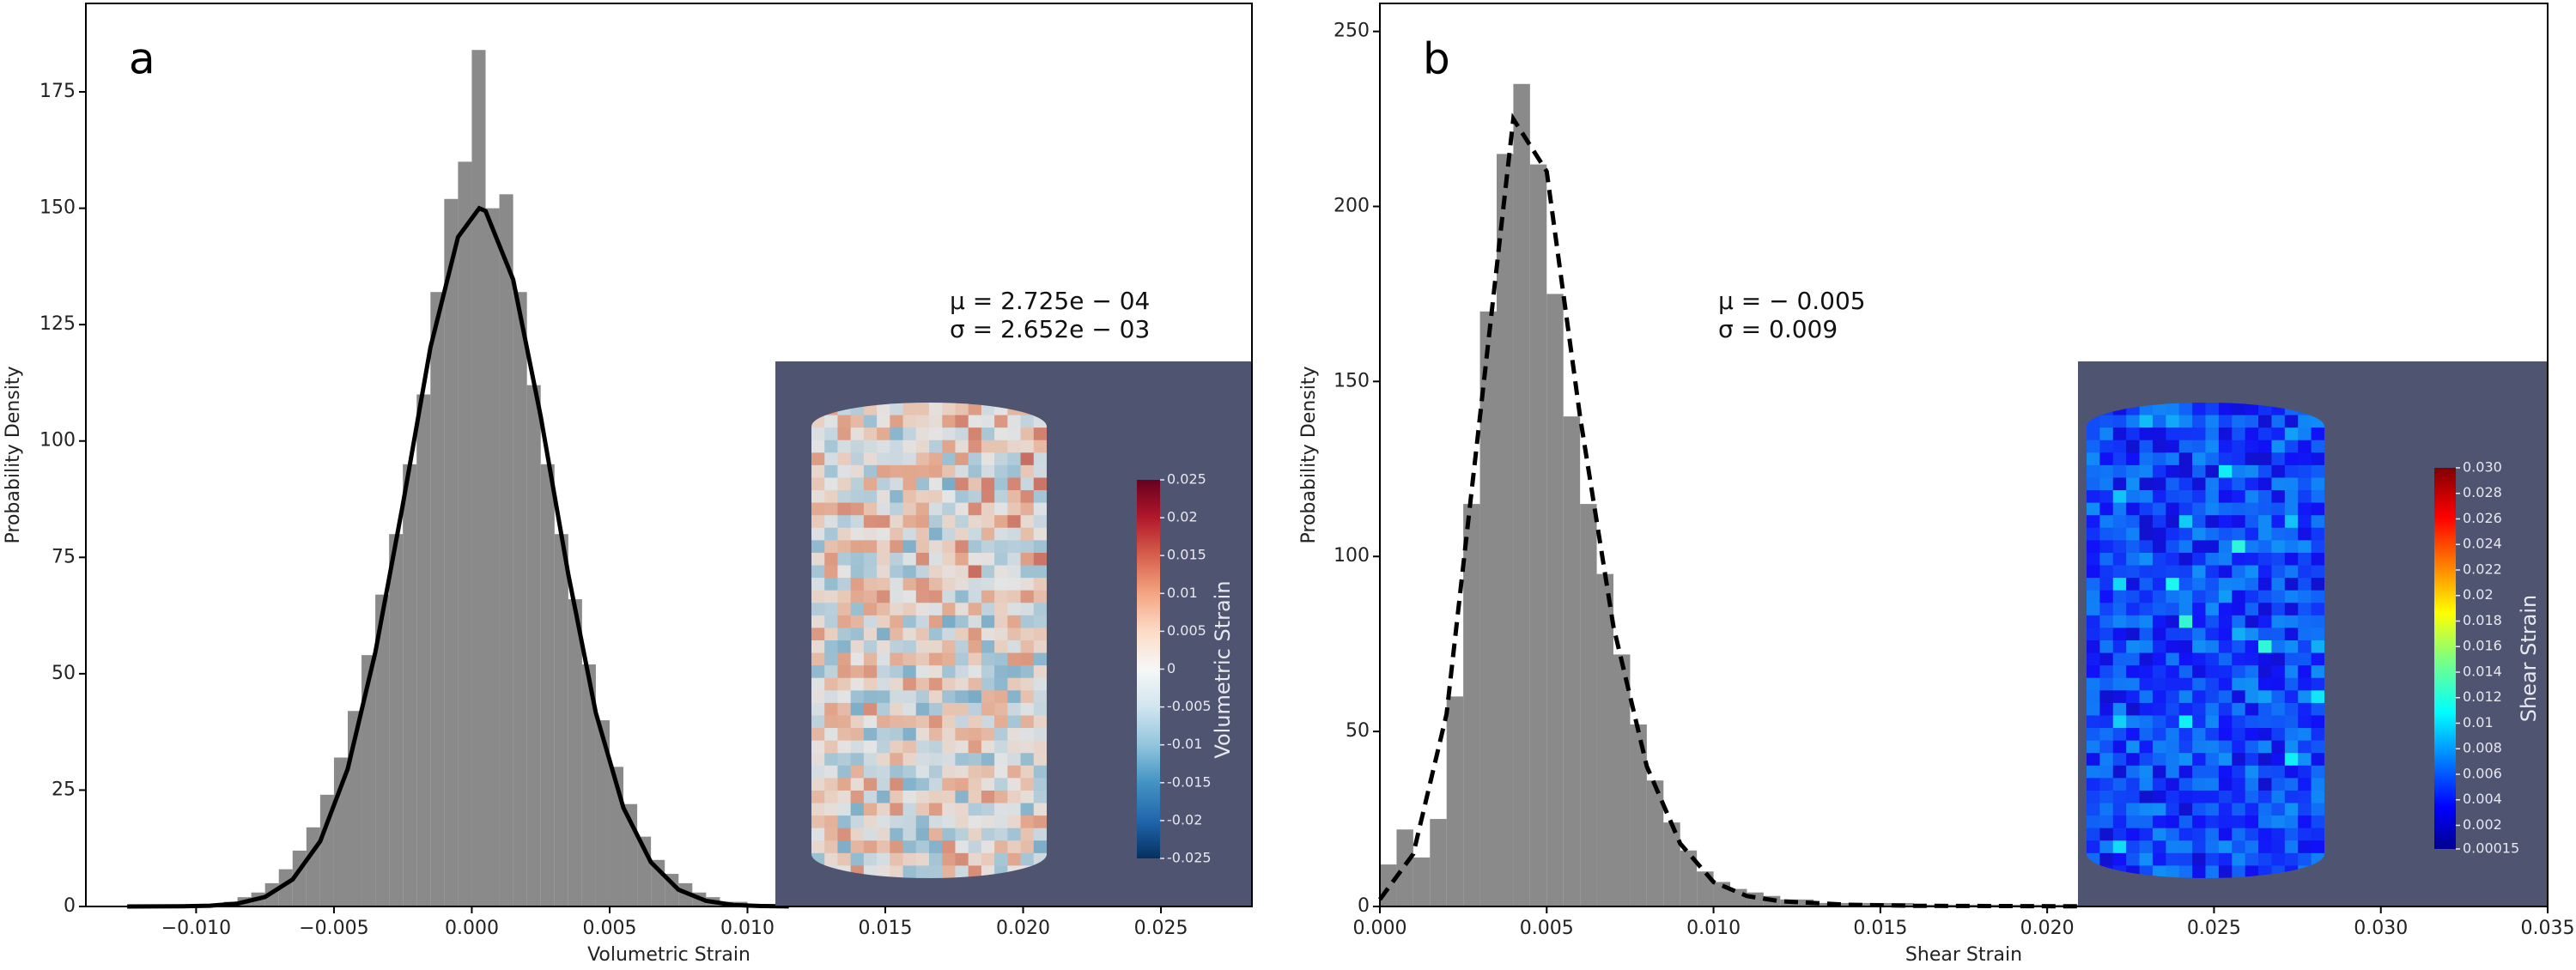 The image size is (2576, 970). Describe the element at coordinates (2482, 620) in the screenshot. I see `colorbar-tick-label: 0.018` at that location.